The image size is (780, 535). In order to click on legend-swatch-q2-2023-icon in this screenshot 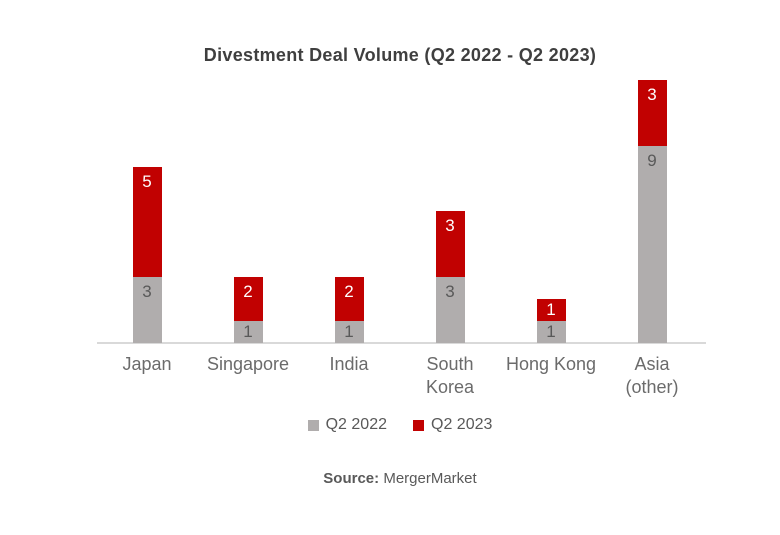, I will do `click(418, 425)`.